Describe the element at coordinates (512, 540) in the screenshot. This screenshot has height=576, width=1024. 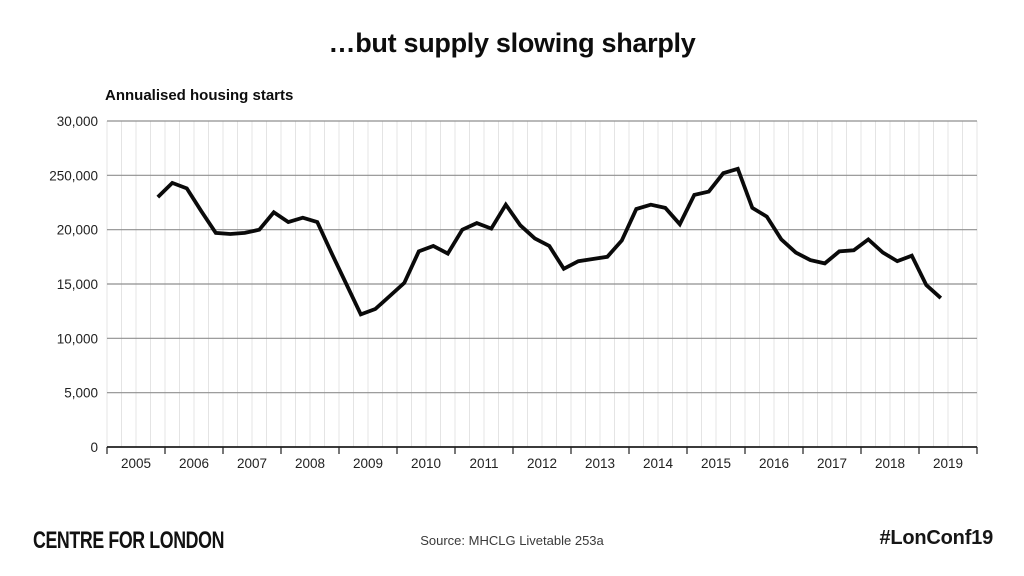
I see `source-note: Source: MHCLG Livetable 253a` at that location.